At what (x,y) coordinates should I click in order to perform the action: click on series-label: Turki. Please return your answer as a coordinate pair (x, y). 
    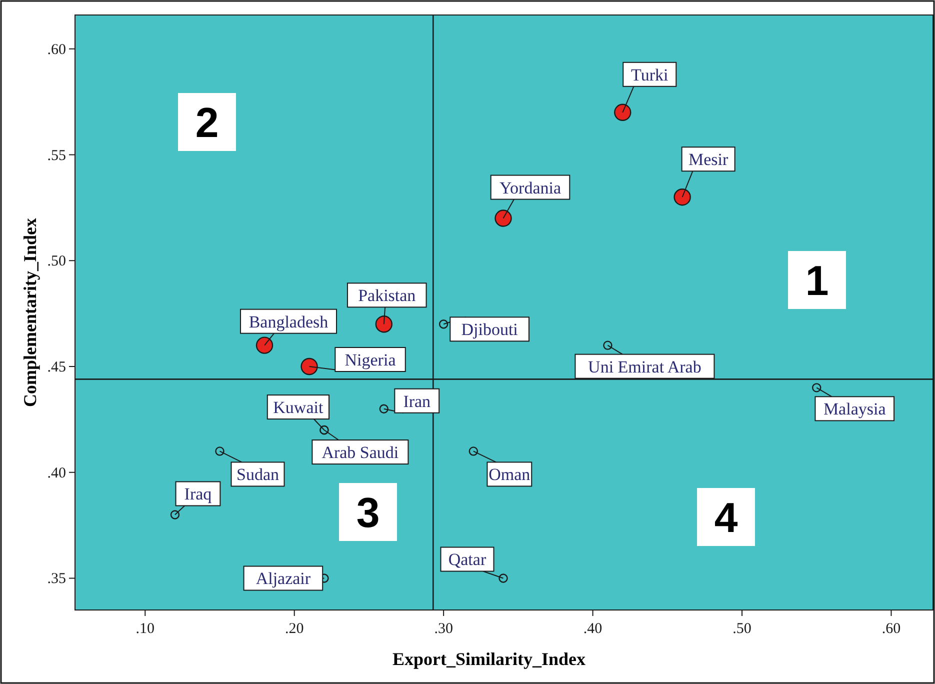
    Looking at the image, I should click on (649, 74).